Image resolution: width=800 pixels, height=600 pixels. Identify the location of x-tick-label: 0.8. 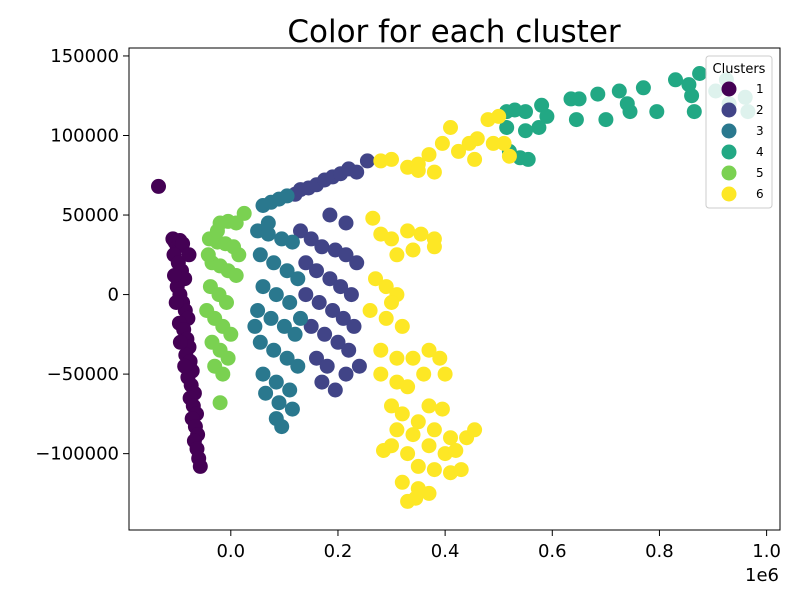
(659, 551).